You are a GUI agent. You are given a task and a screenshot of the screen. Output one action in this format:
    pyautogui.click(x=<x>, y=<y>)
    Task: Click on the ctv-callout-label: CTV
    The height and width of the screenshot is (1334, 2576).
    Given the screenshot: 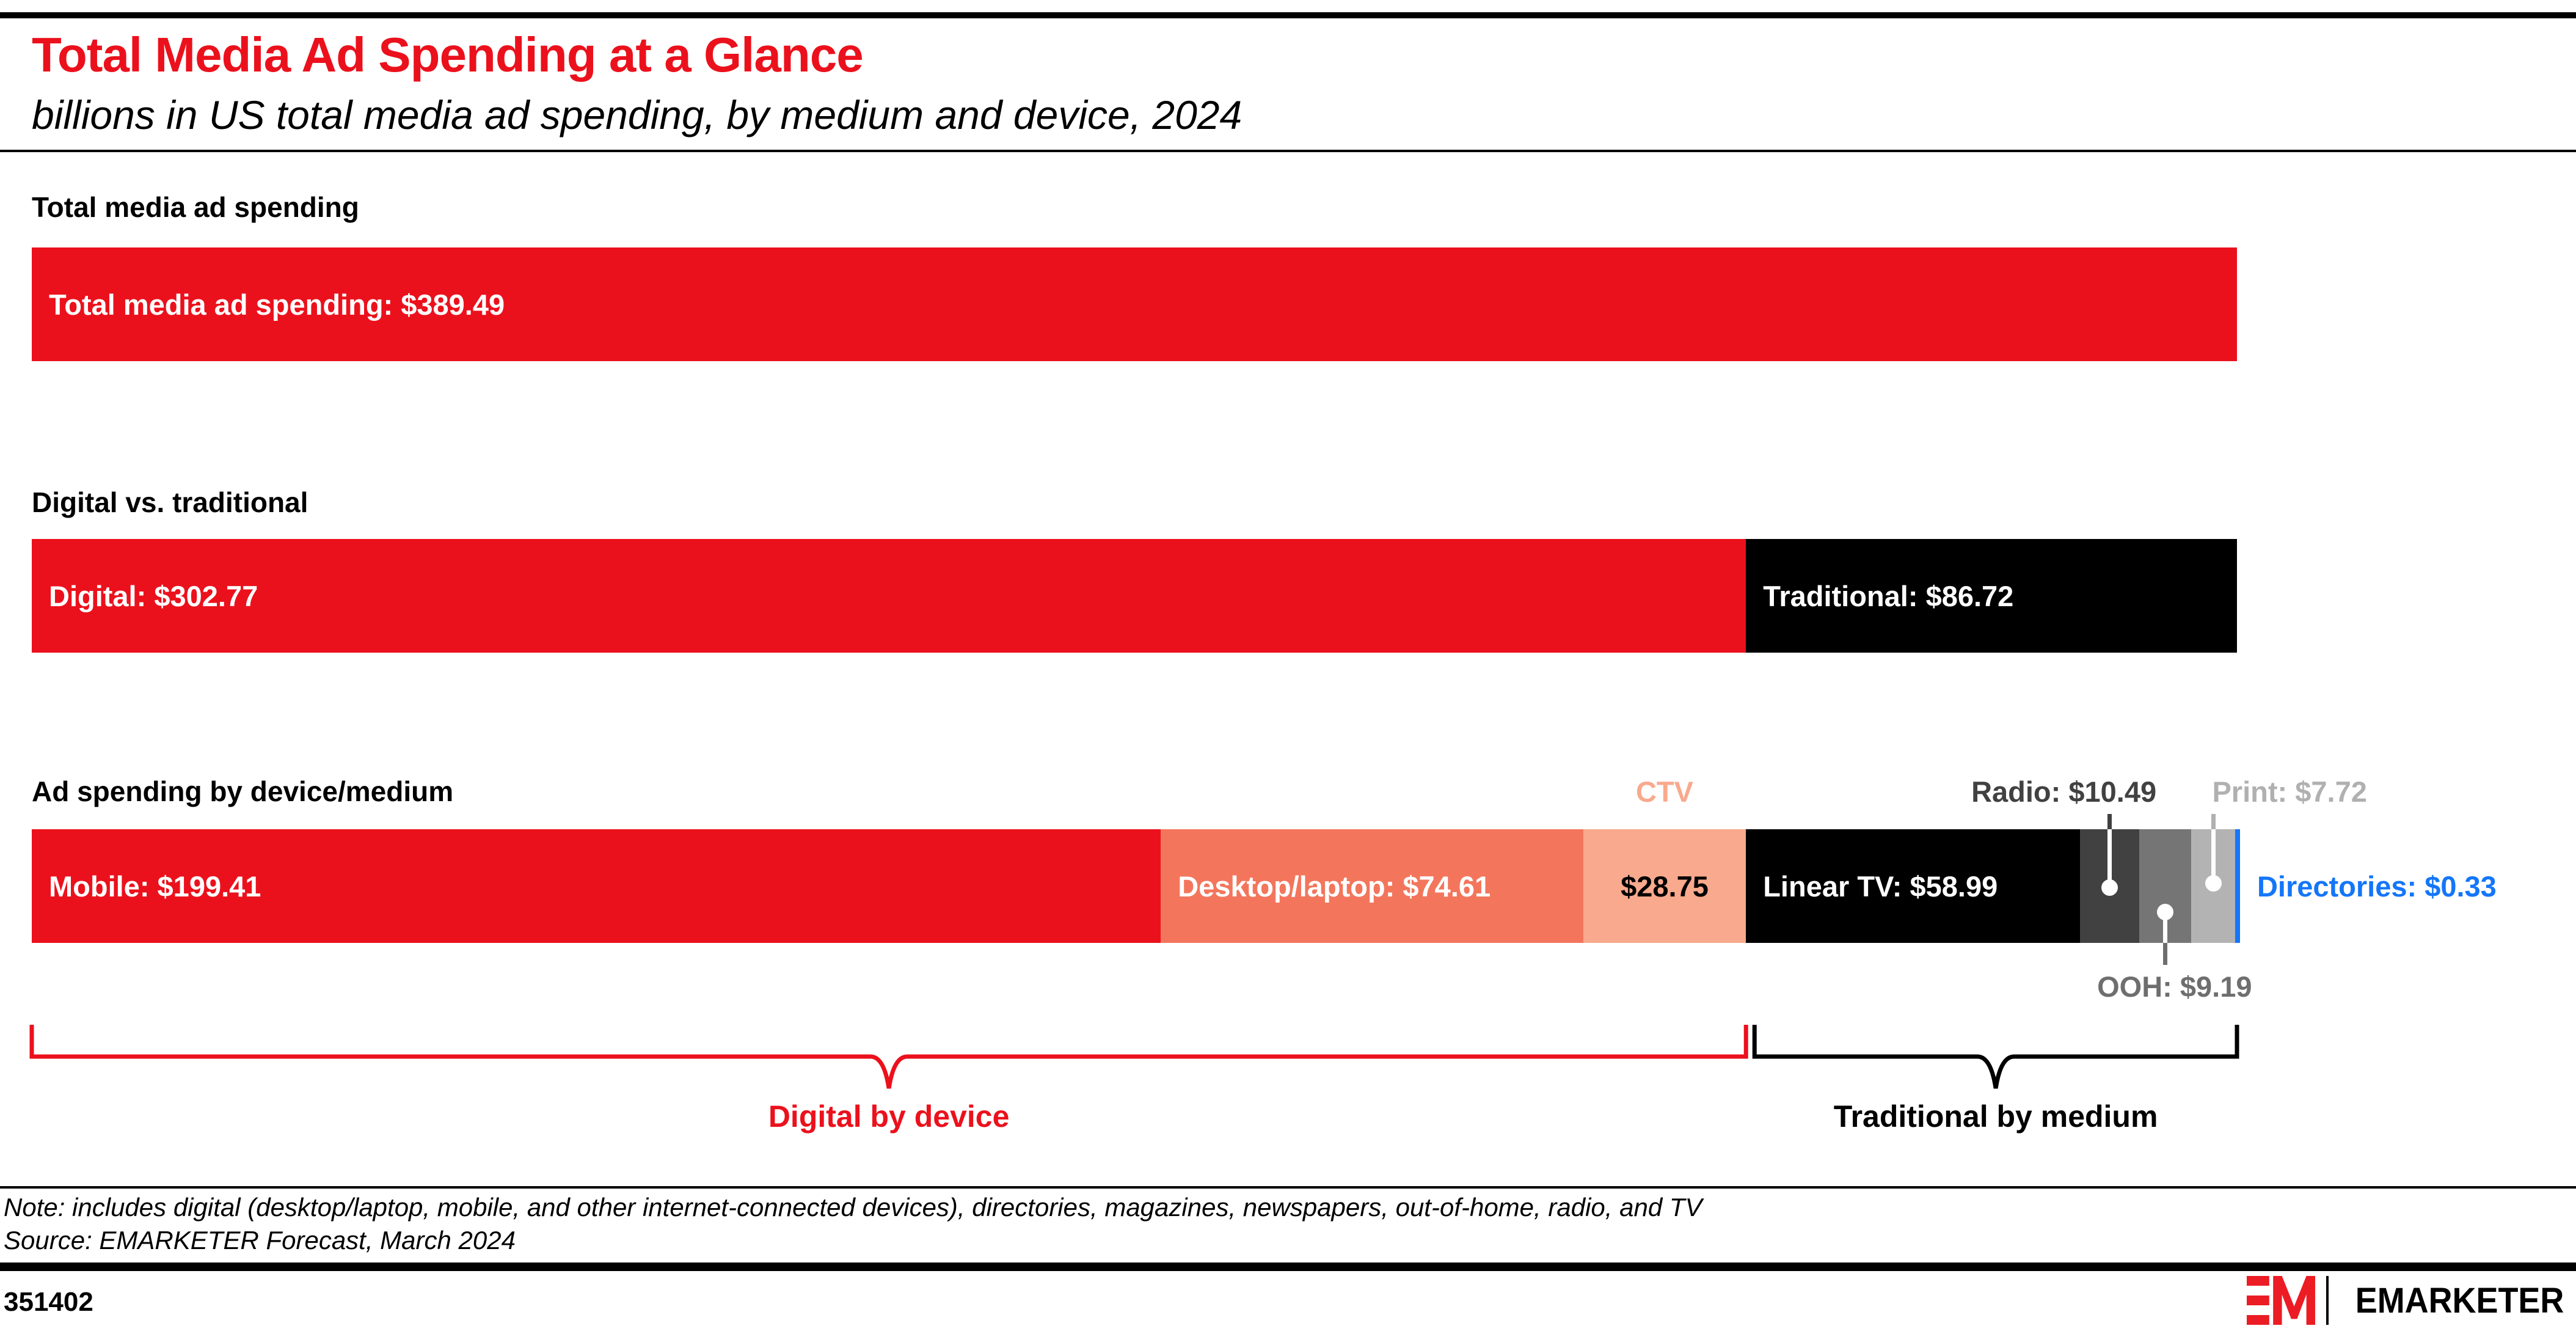 What is the action you would take?
    pyautogui.click(x=1664, y=791)
    